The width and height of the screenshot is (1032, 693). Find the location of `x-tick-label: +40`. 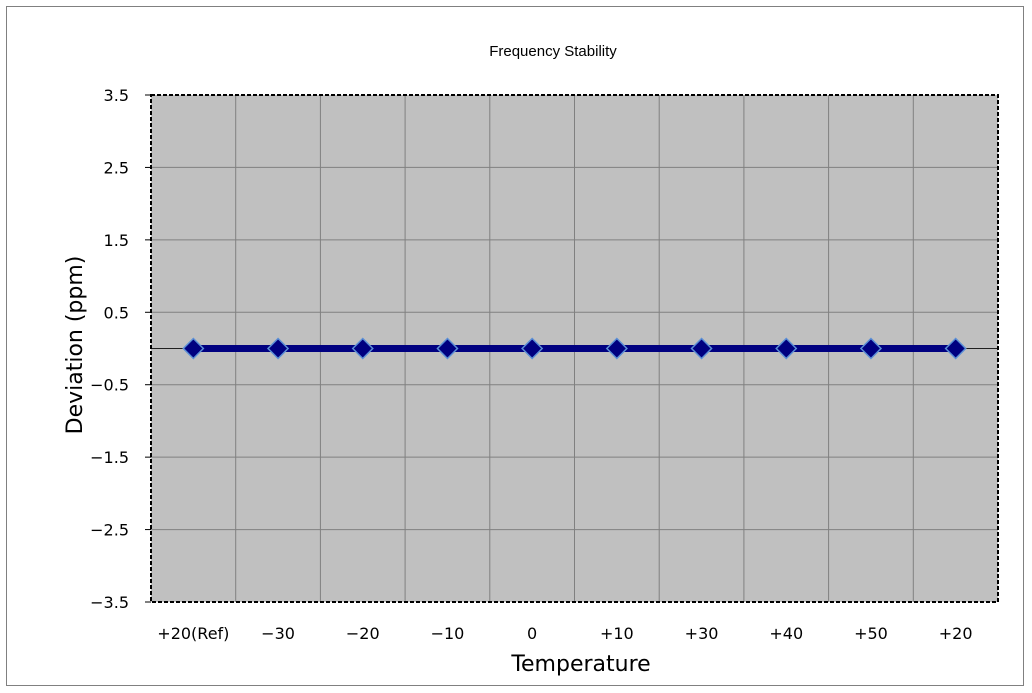

x-tick-label: +40 is located at coordinates (786, 633).